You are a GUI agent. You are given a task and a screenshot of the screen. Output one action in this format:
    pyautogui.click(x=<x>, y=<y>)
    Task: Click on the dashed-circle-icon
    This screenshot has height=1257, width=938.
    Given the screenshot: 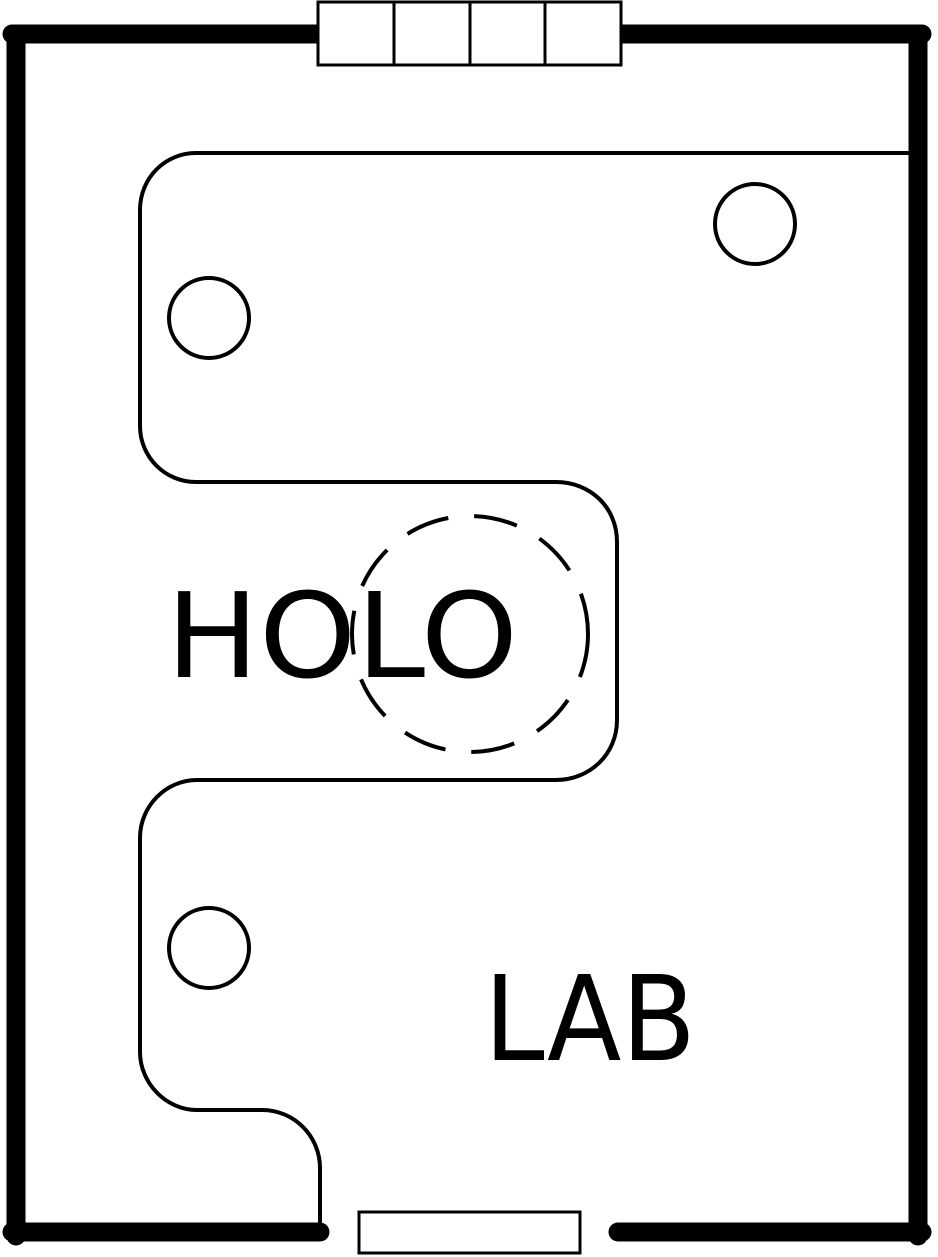 What is the action you would take?
    pyautogui.click(x=470, y=634)
    